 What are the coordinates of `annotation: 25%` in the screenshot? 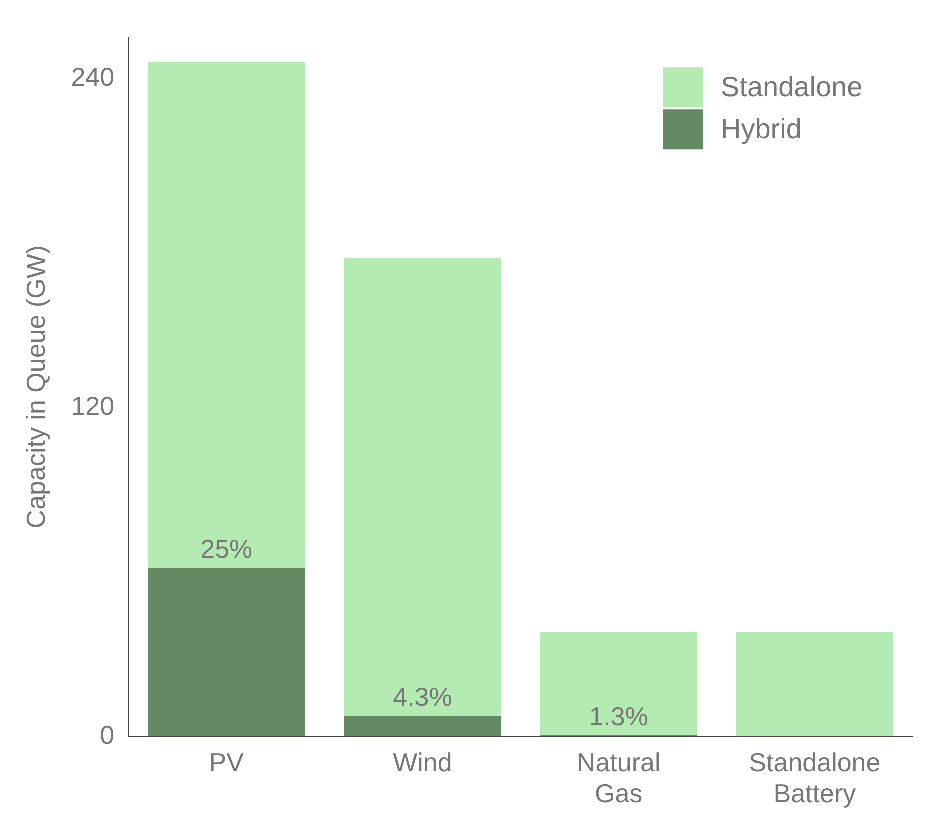 It's located at (226, 549).